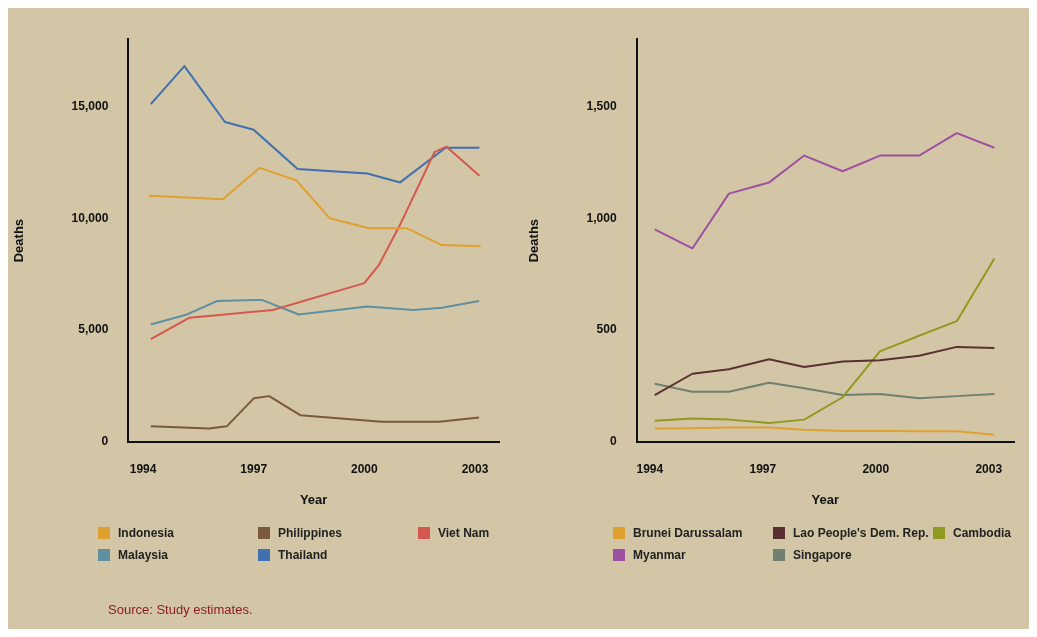 This screenshot has width=1037, height=637. I want to click on y-tick-label: 10,000, so click(90, 217).